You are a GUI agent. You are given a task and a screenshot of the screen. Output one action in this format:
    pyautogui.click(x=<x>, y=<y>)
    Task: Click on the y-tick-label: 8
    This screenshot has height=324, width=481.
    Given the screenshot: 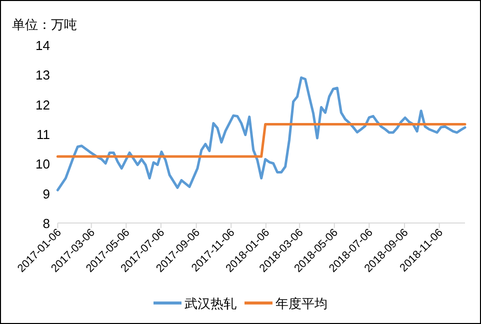 What is the action you would take?
    pyautogui.click(x=46, y=223)
    